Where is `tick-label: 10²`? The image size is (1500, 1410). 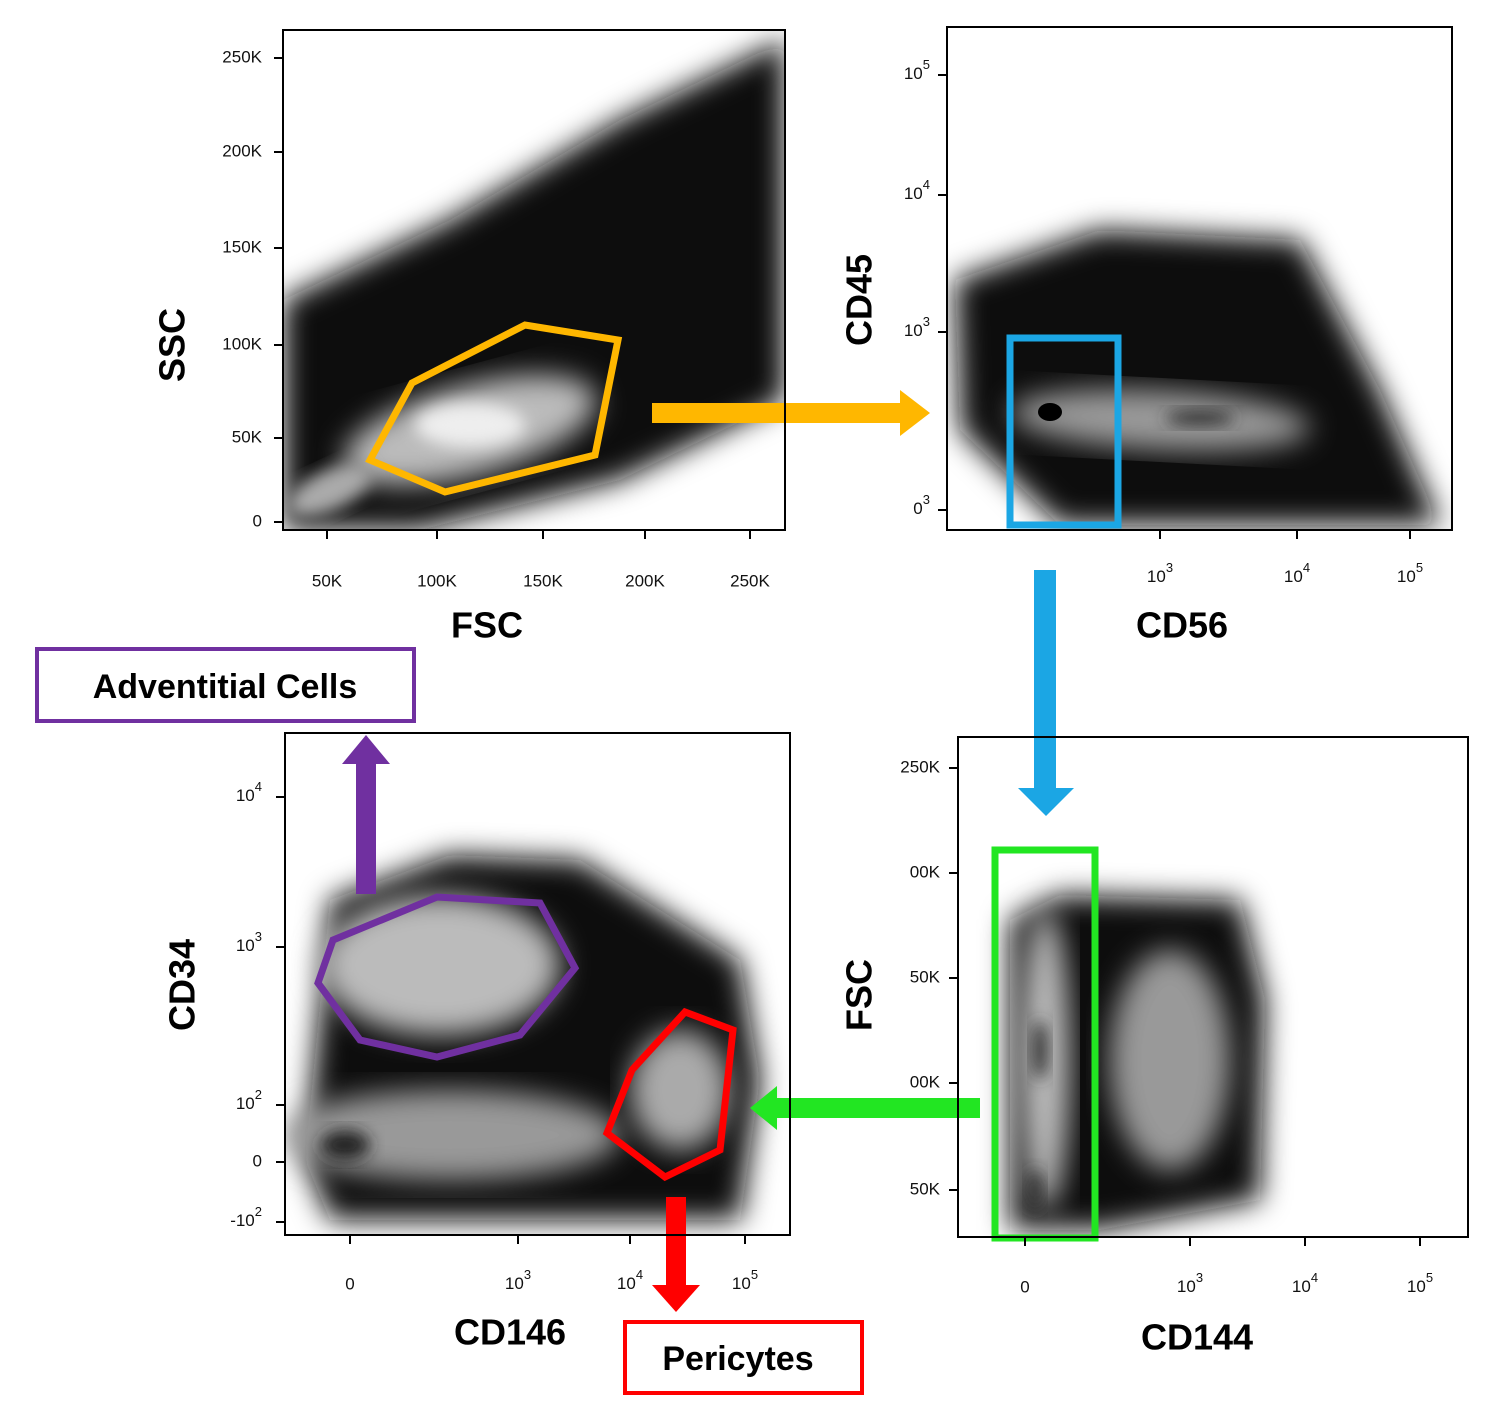
tick-label: 10² is located at coordinates (249, 1100).